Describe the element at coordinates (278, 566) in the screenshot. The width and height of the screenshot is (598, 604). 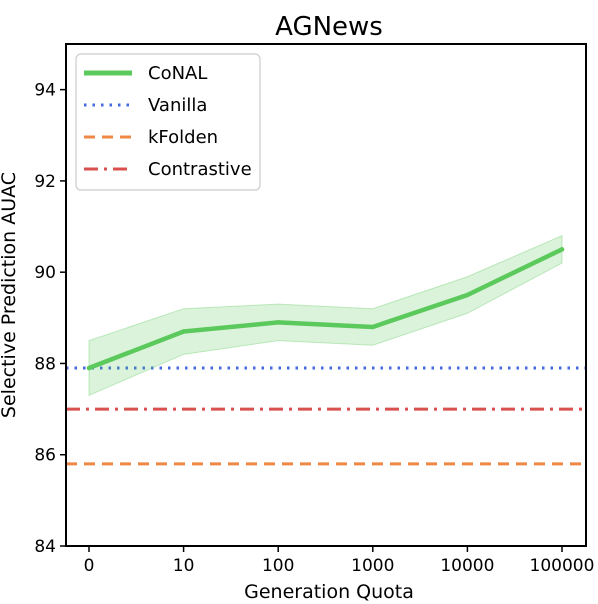
I see `x-tick-label: 100` at that location.